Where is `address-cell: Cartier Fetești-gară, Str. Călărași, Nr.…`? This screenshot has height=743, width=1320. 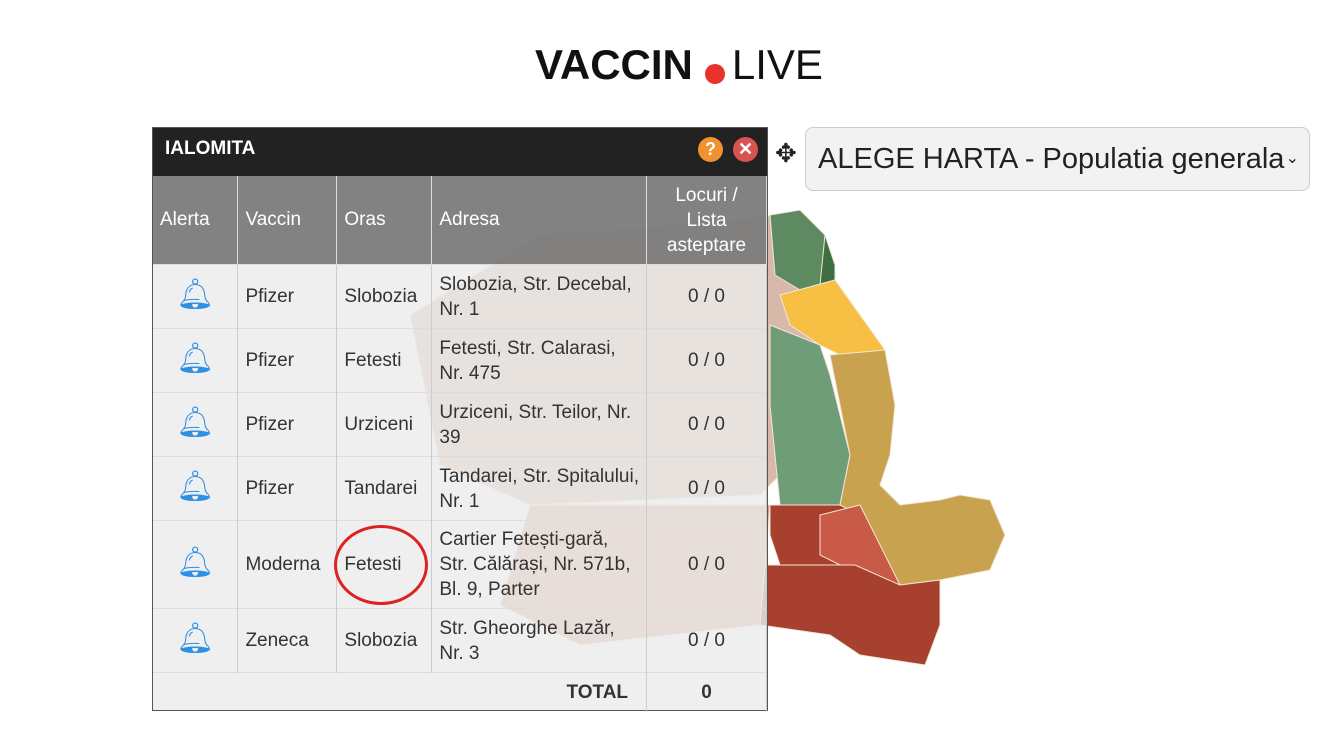
address-cell: Cartier Fetești-gară, Str. Călărași, Nr.… is located at coordinates (539, 564).